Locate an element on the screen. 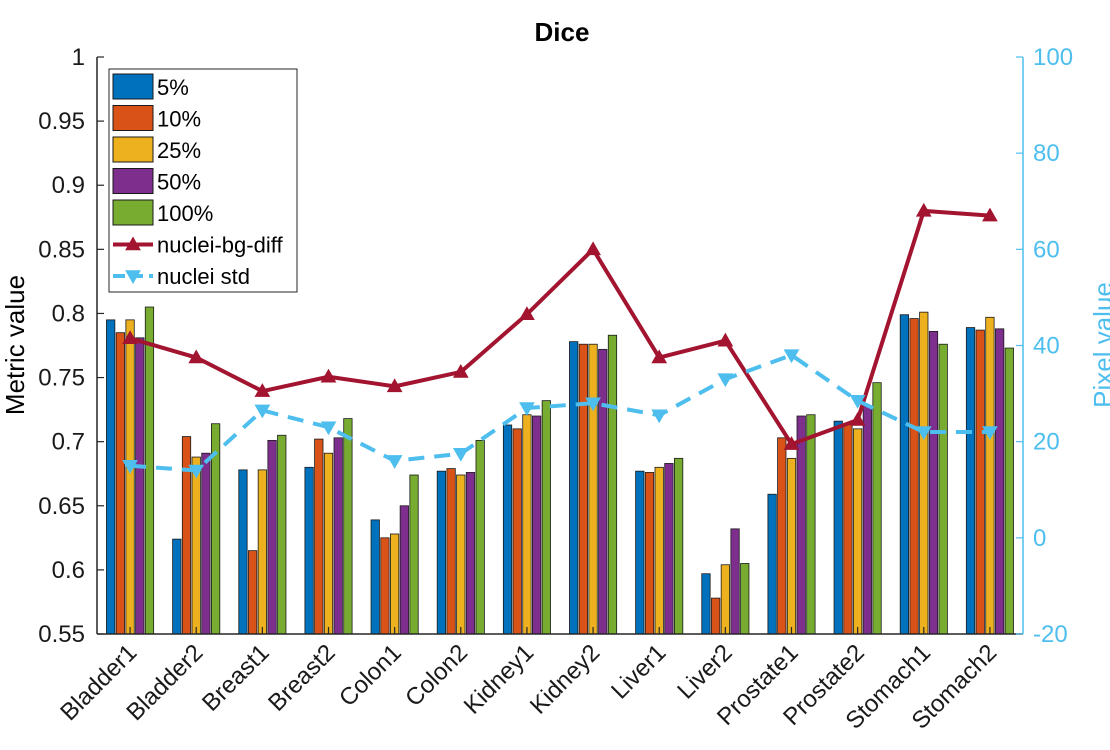  y-axis-label: Metric value is located at coordinates (15, 345).